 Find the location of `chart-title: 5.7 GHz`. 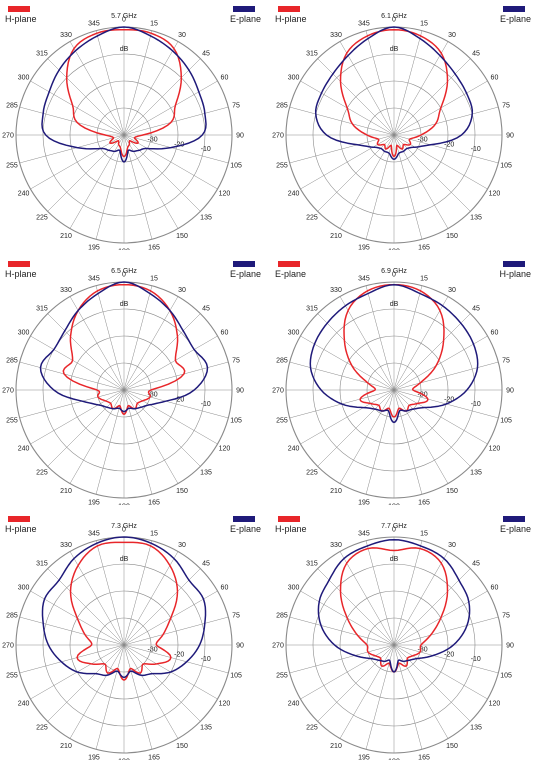

chart-title: 5.7 GHz is located at coordinates (124, 16).